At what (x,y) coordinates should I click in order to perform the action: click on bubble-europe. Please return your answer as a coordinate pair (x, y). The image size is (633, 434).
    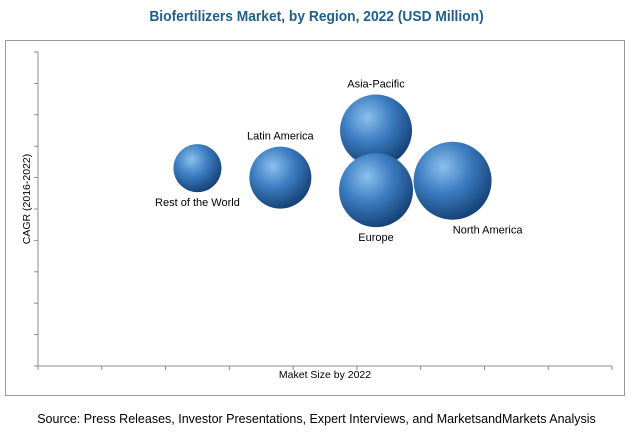
    Looking at the image, I should click on (376, 190).